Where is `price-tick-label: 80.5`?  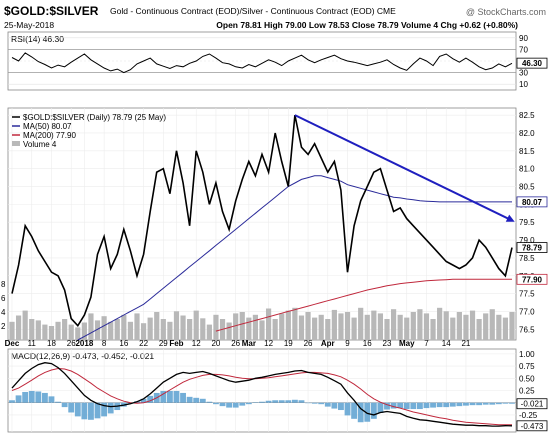 price-tick-label: 80.5 is located at coordinates (527, 187).